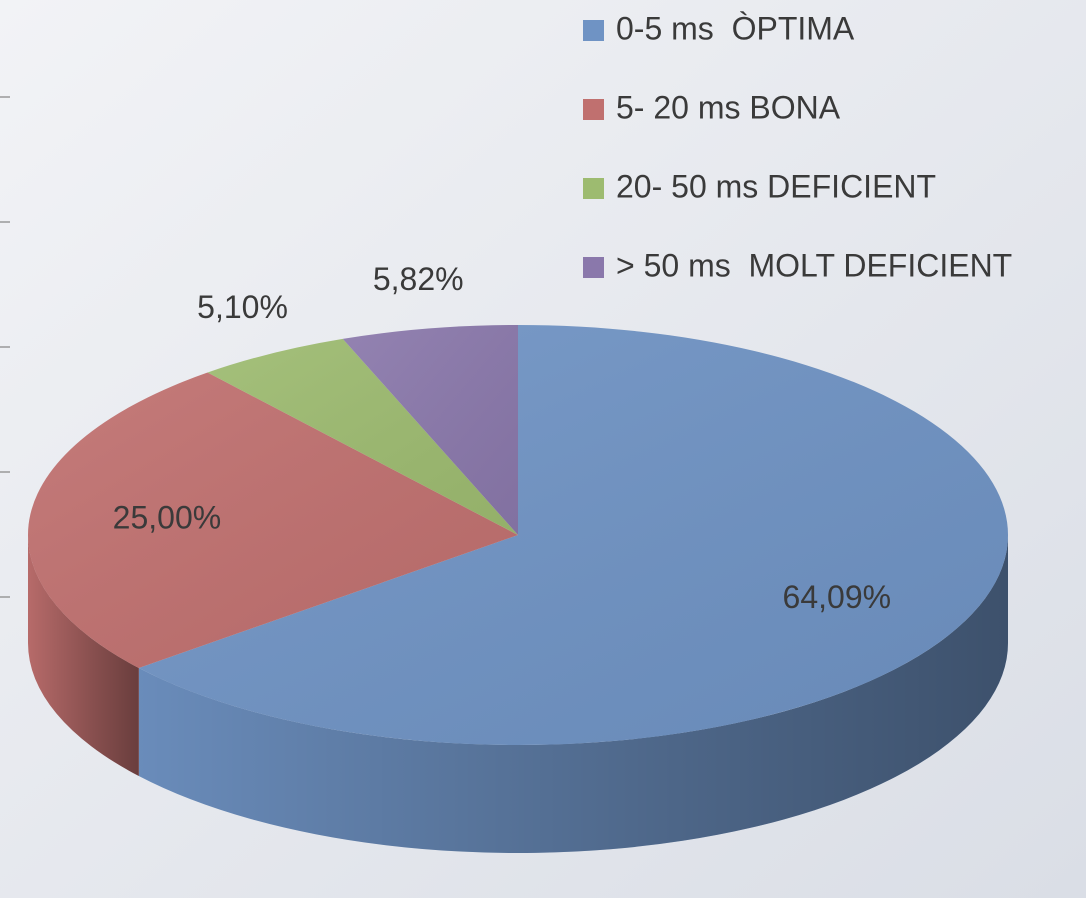 The width and height of the screenshot is (1086, 898). What do you see at coordinates (735, 28) in the screenshot?
I see `legend-label: 0-5 ms ÒPTIMA` at bounding box center [735, 28].